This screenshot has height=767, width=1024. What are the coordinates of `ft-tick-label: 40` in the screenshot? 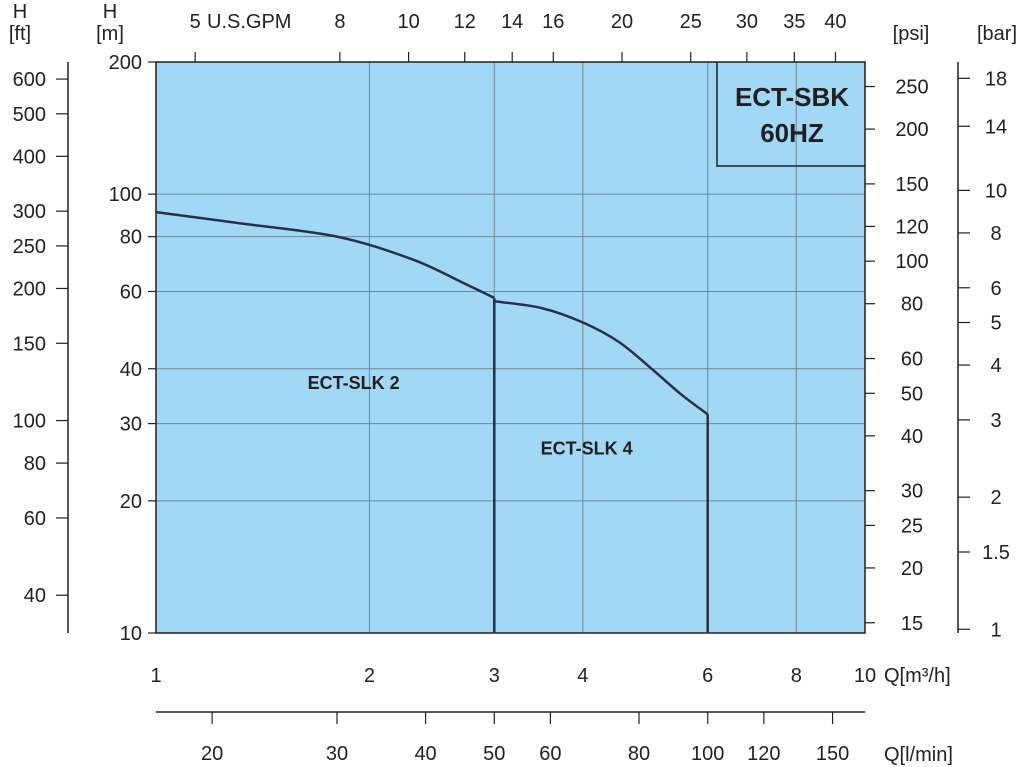 It's located at (35, 596).